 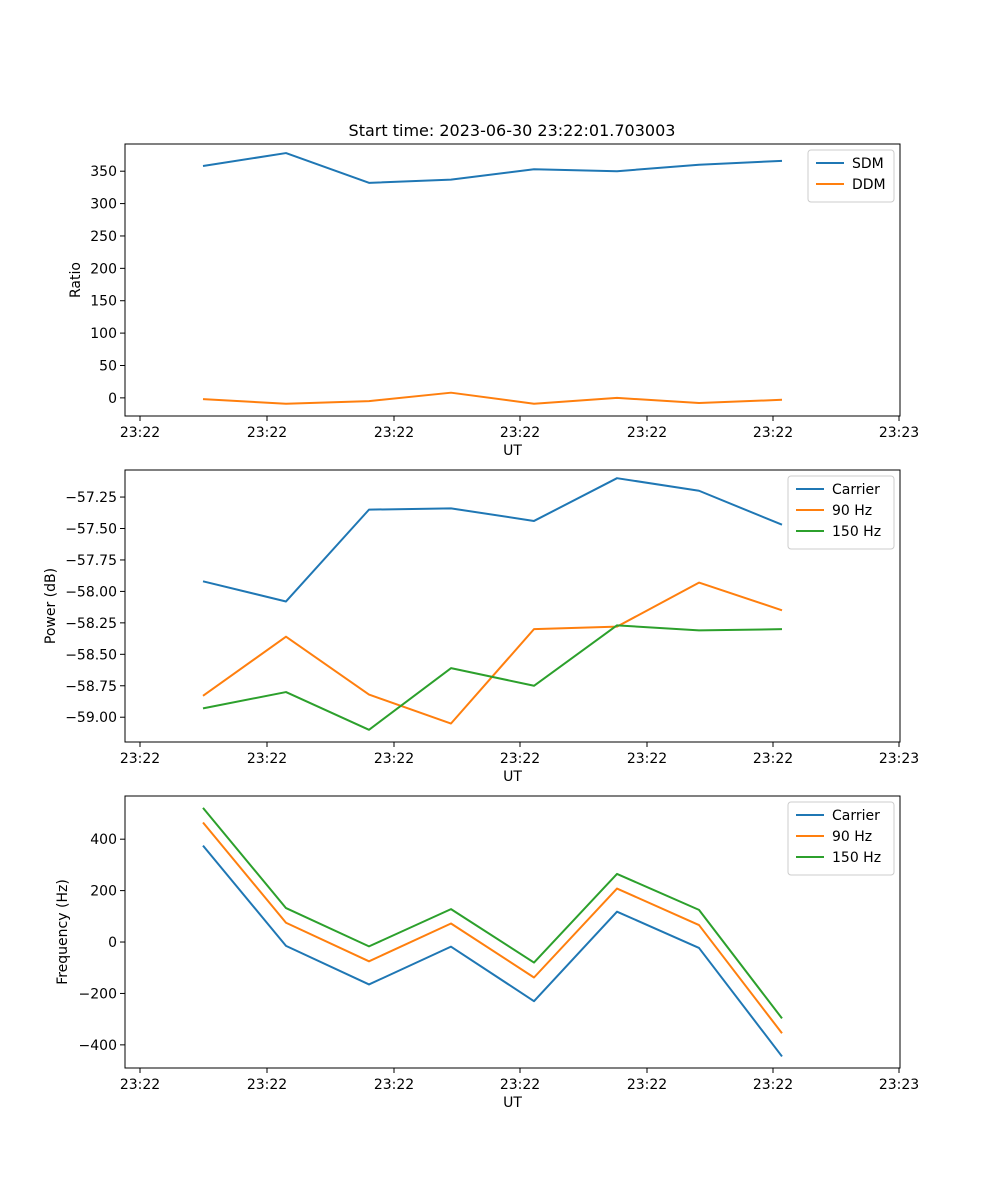 What do you see at coordinates (103, 302) in the screenshot?
I see `y-tick-label: 150` at bounding box center [103, 302].